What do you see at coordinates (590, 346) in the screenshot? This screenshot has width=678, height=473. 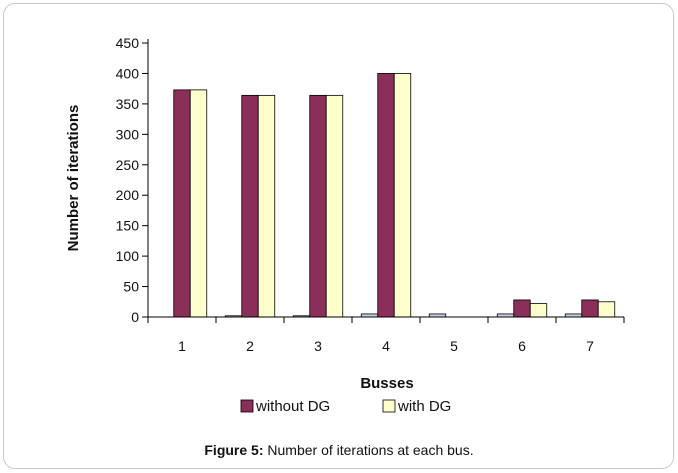 I see `x-tick-label: 7` at bounding box center [590, 346].